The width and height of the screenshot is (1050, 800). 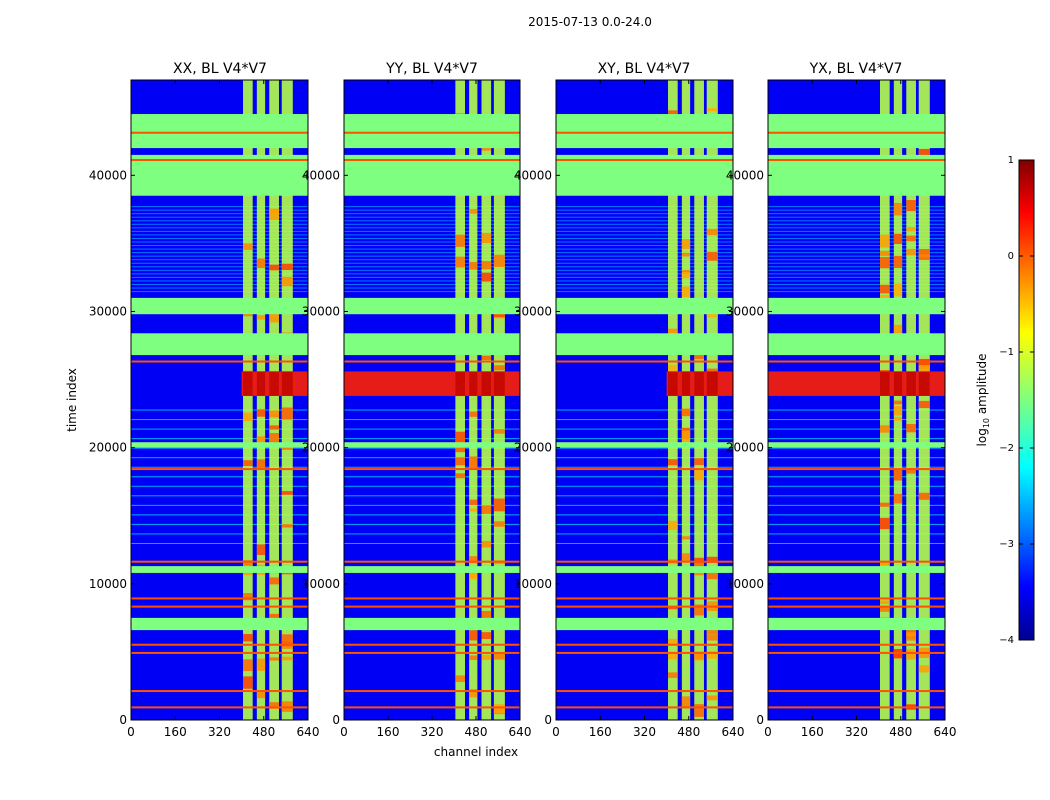 I want to click on colorbar: −4 −3 −2 −1 0 1 log10 amplitude, so click(x=1005, y=400).